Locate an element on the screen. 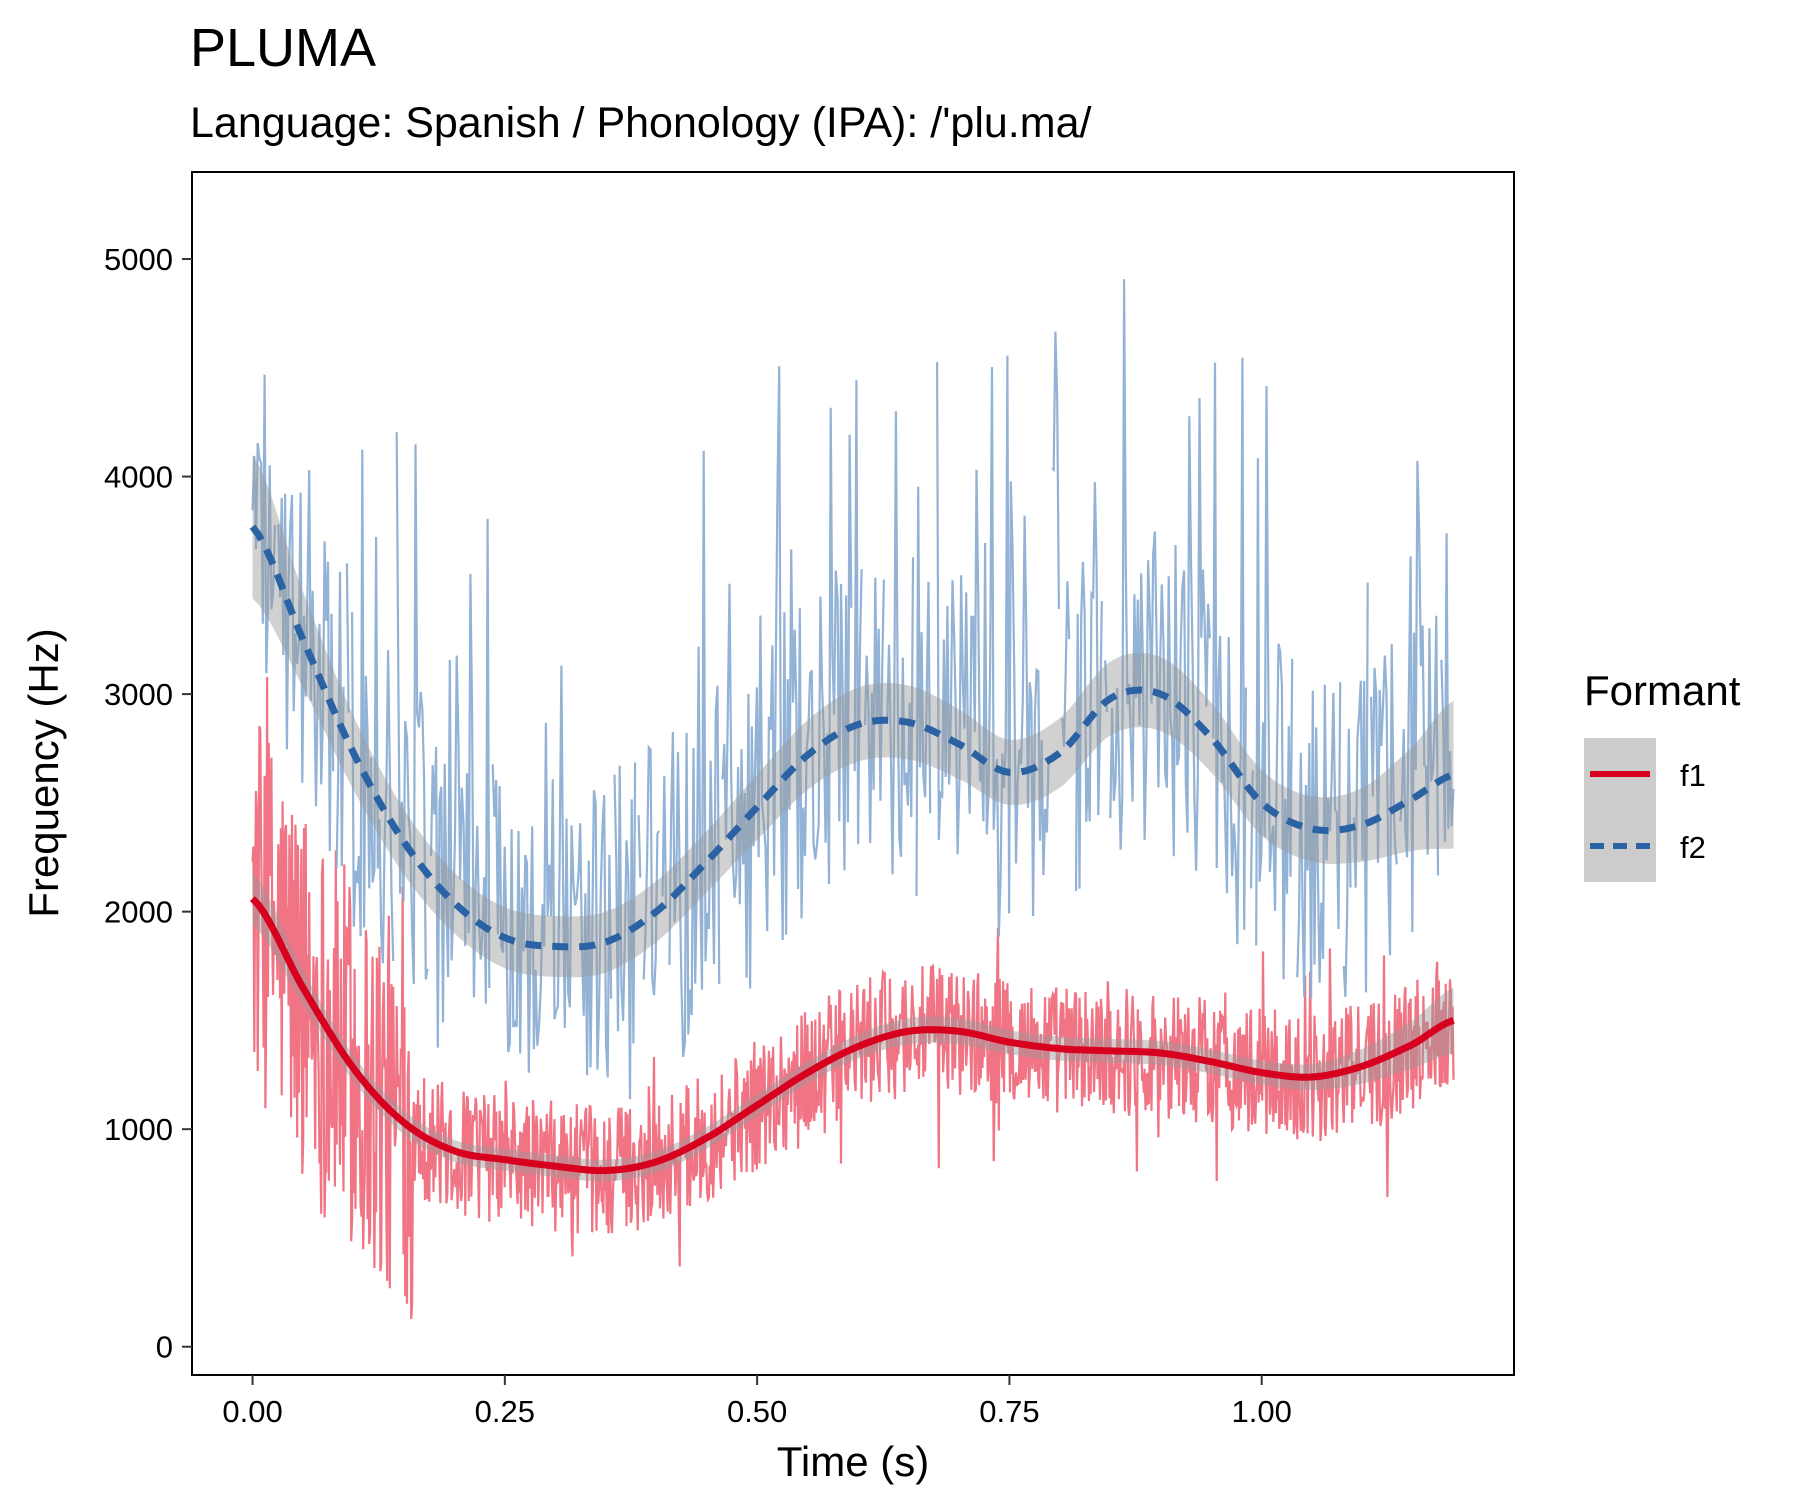  x-tick-label: 0.25 is located at coordinates (505, 1411).